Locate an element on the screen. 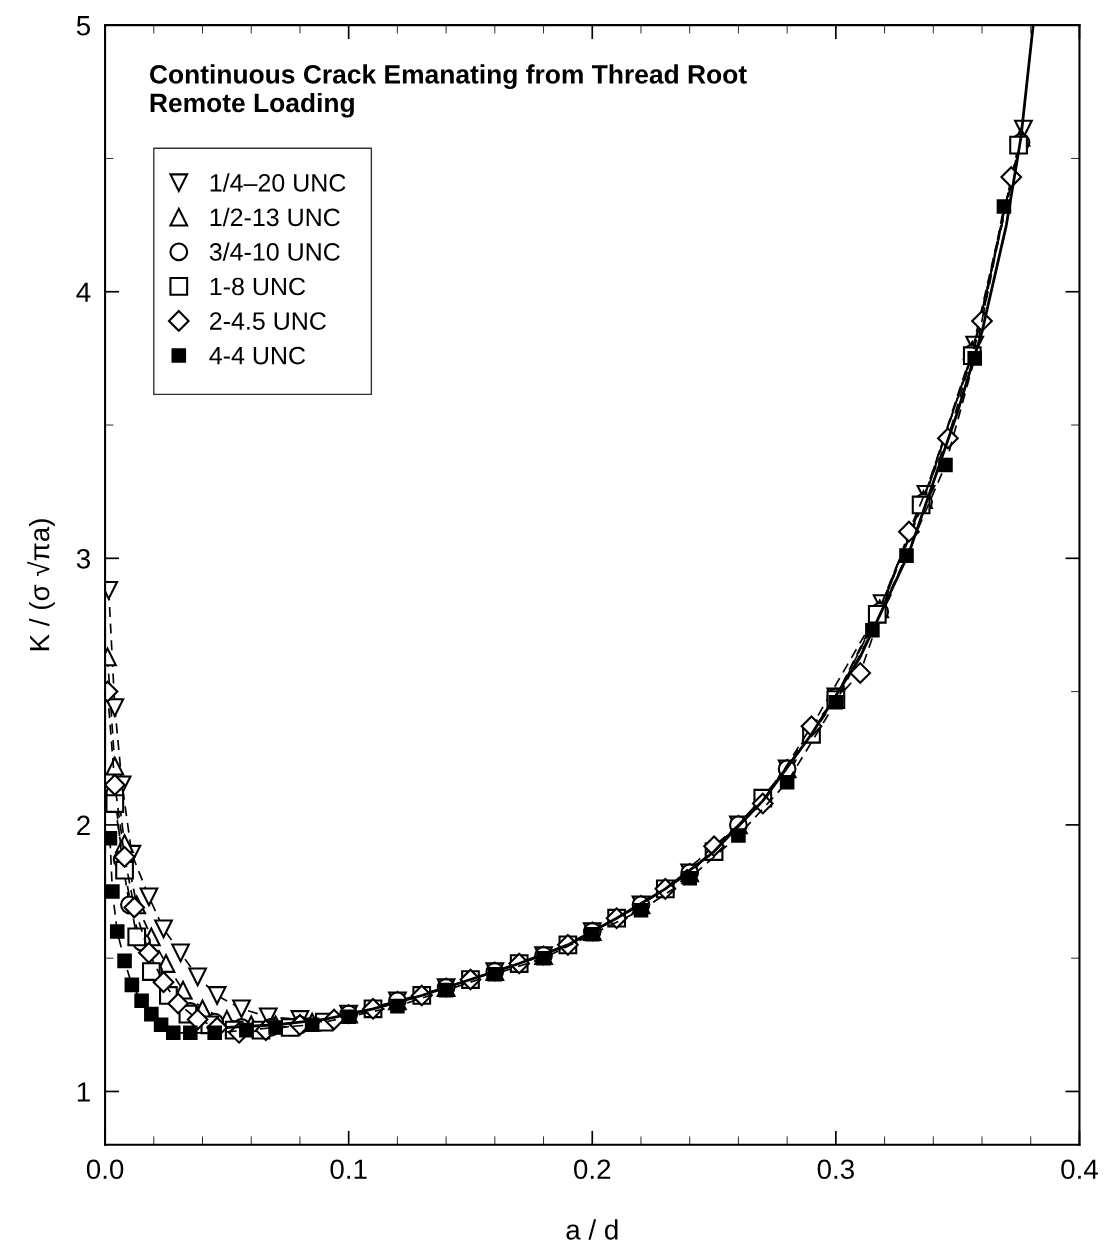 The height and width of the screenshot is (1258, 1106). legend-label: 4-4 UNC is located at coordinates (257, 355).